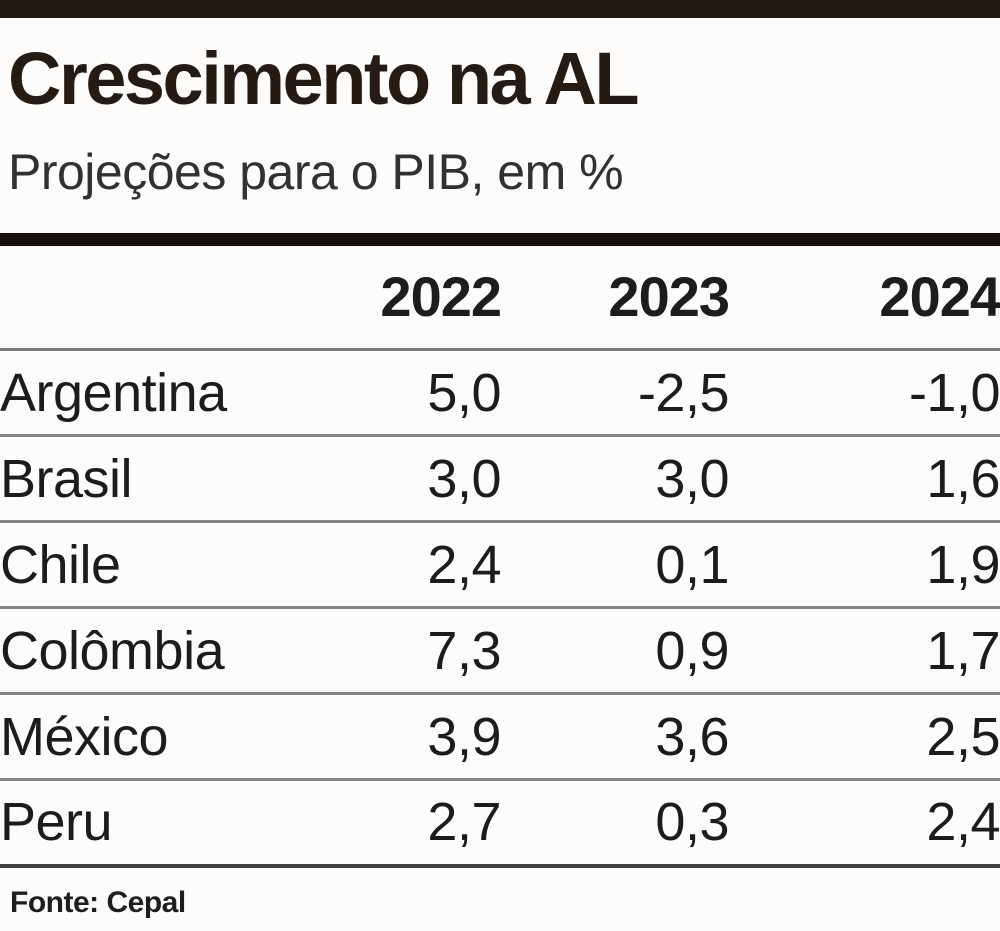  I want to click on value-cell: 0,3, so click(615, 823).